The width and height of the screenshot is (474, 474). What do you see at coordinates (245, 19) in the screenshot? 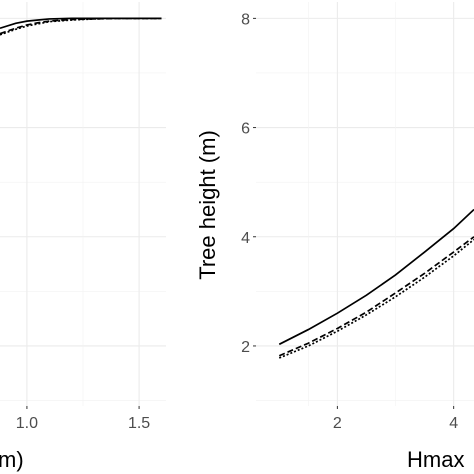
I see `y-tick-label: 8` at bounding box center [245, 19].